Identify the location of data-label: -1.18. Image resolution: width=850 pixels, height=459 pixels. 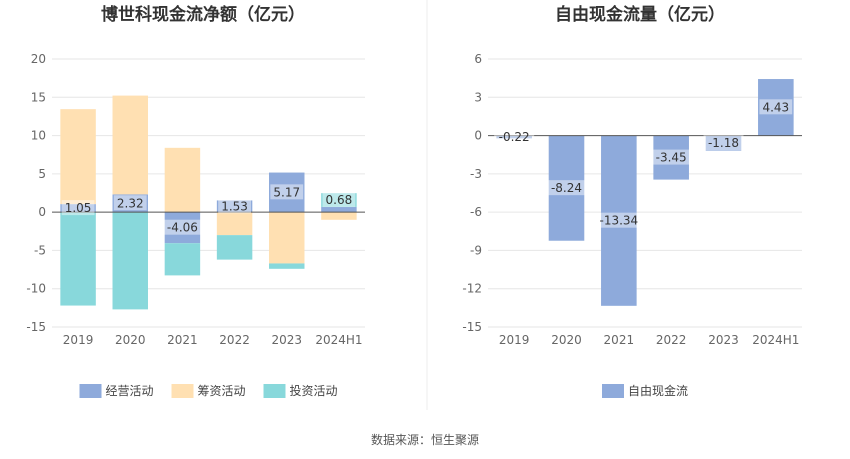
(723, 143).